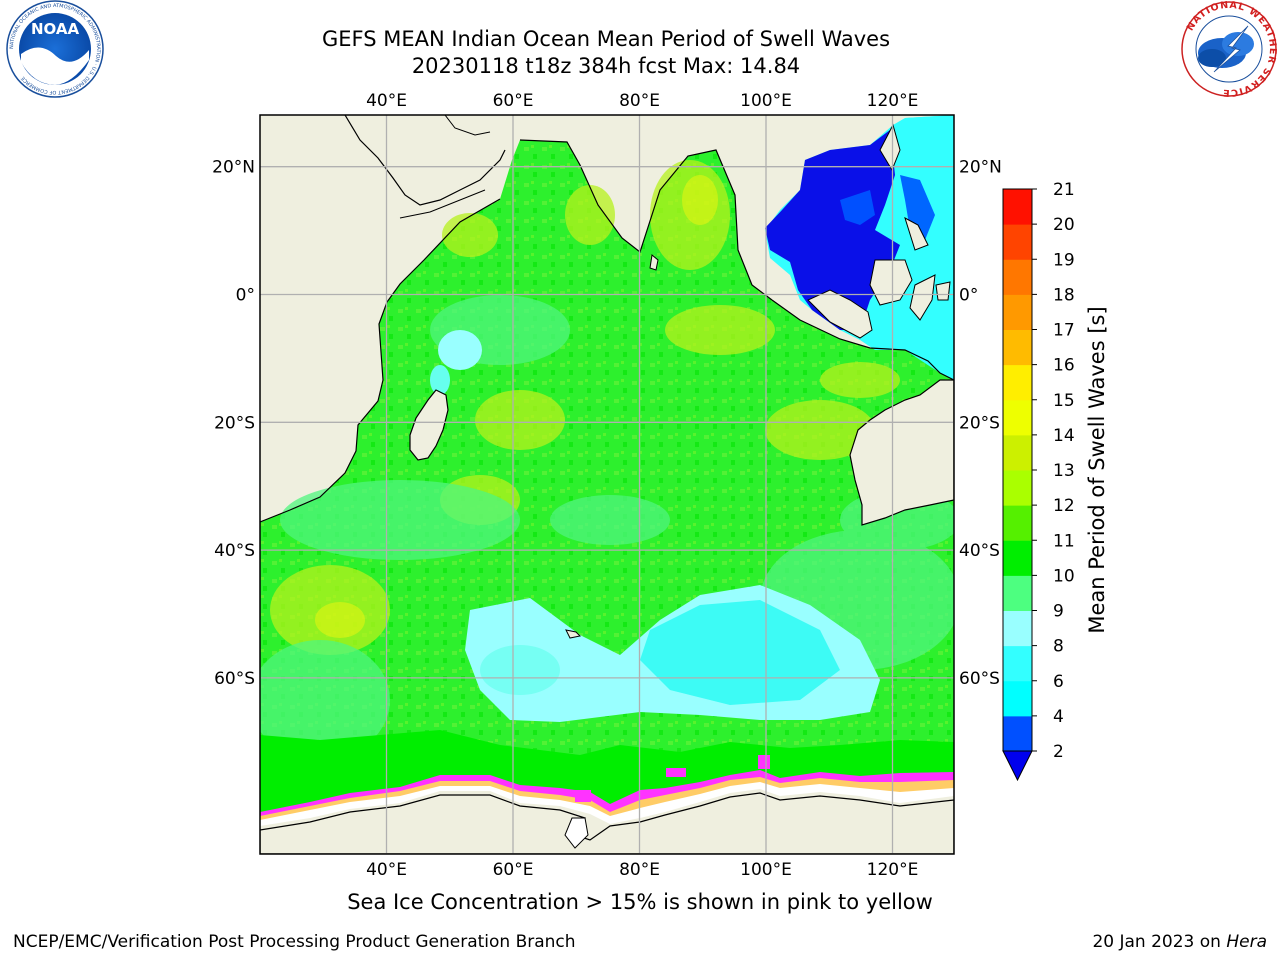 Image resolution: width=1280 pixels, height=960 pixels. Describe the element at coordinates (513, 101) in the screenshot. I see `lon-tick-label-top: 60°E` at that location.